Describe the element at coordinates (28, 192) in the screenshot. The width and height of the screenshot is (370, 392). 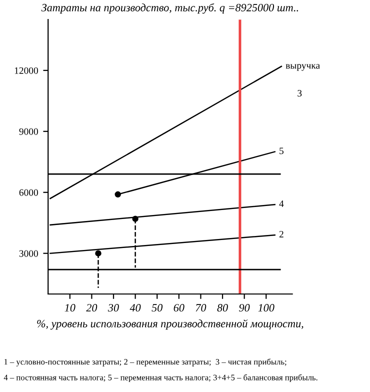
I see `y-tick-label: 6000` at that location.